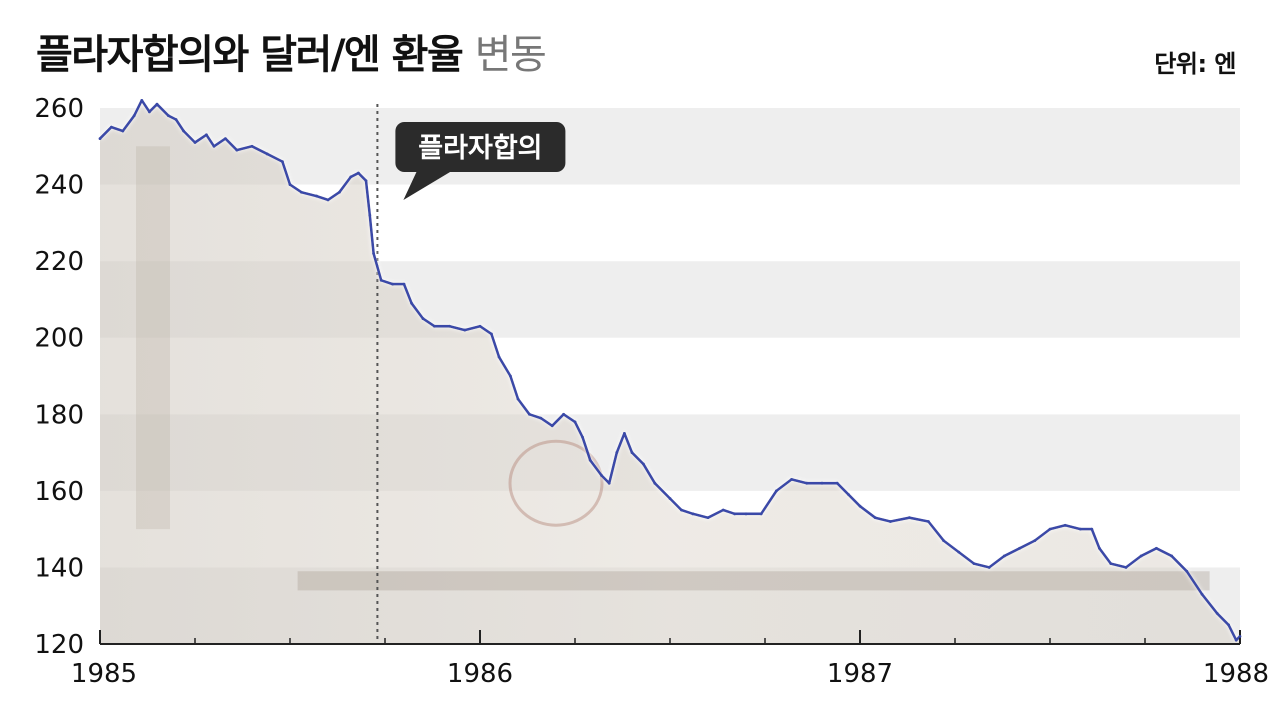  Describe the element at coordinates (104, 674) in the screenshot. I see `x-tick-label: 1985` at that location.